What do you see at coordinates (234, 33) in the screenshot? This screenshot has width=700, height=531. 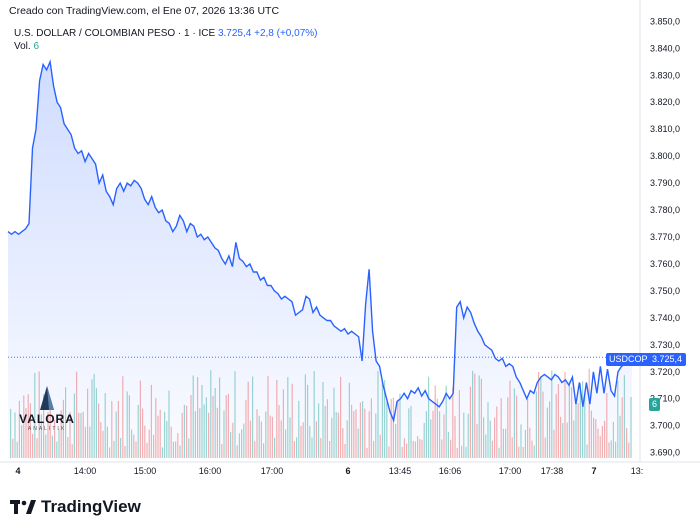 I see `last-price: 3.725,4` at bounding box center [234, 33].